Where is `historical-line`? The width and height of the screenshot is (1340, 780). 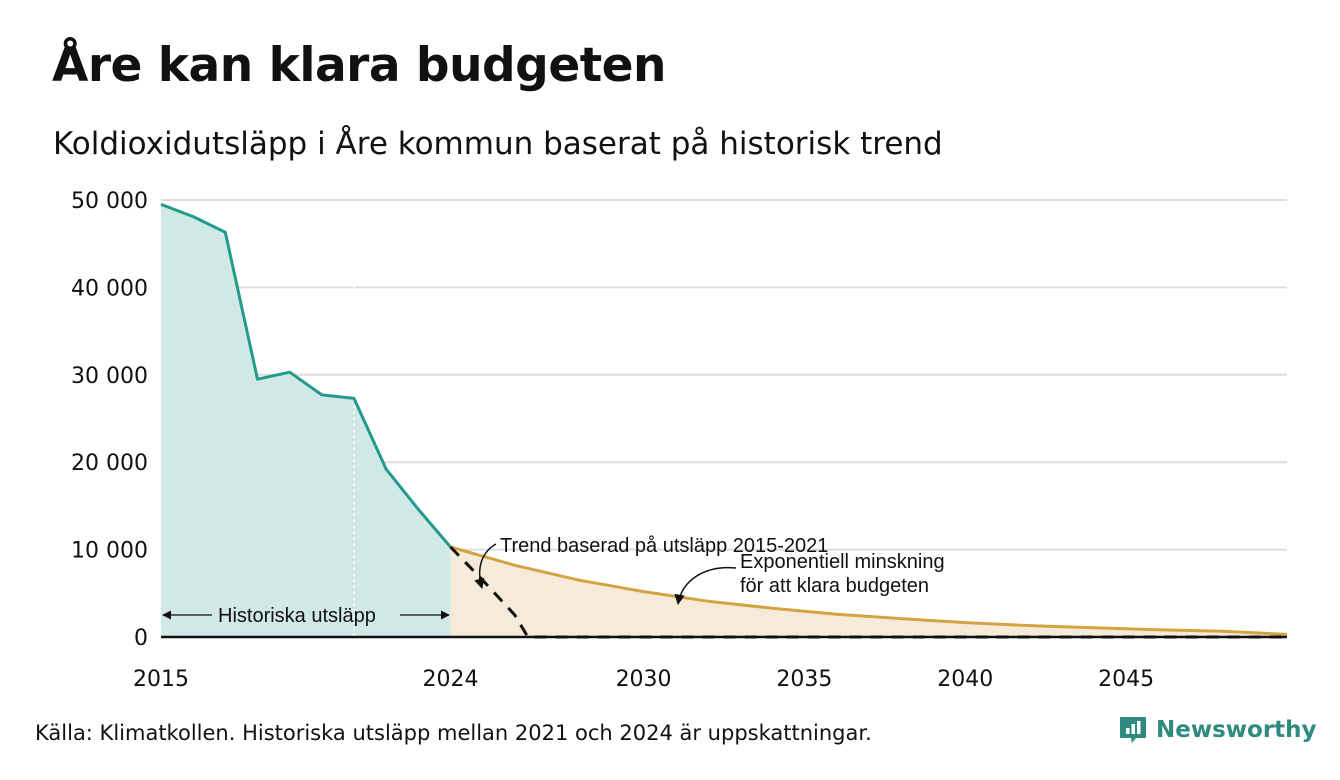
historical-line is located at coordinates (306, 375).